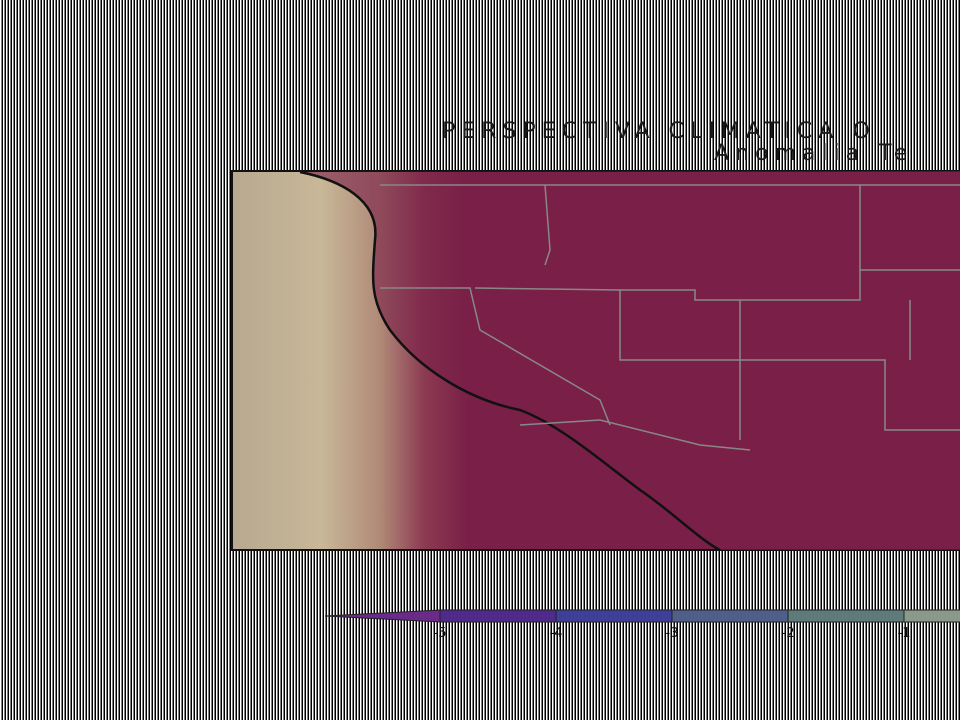  I want to click on map-subtitle: Anomalia Te, so click(813, 153).